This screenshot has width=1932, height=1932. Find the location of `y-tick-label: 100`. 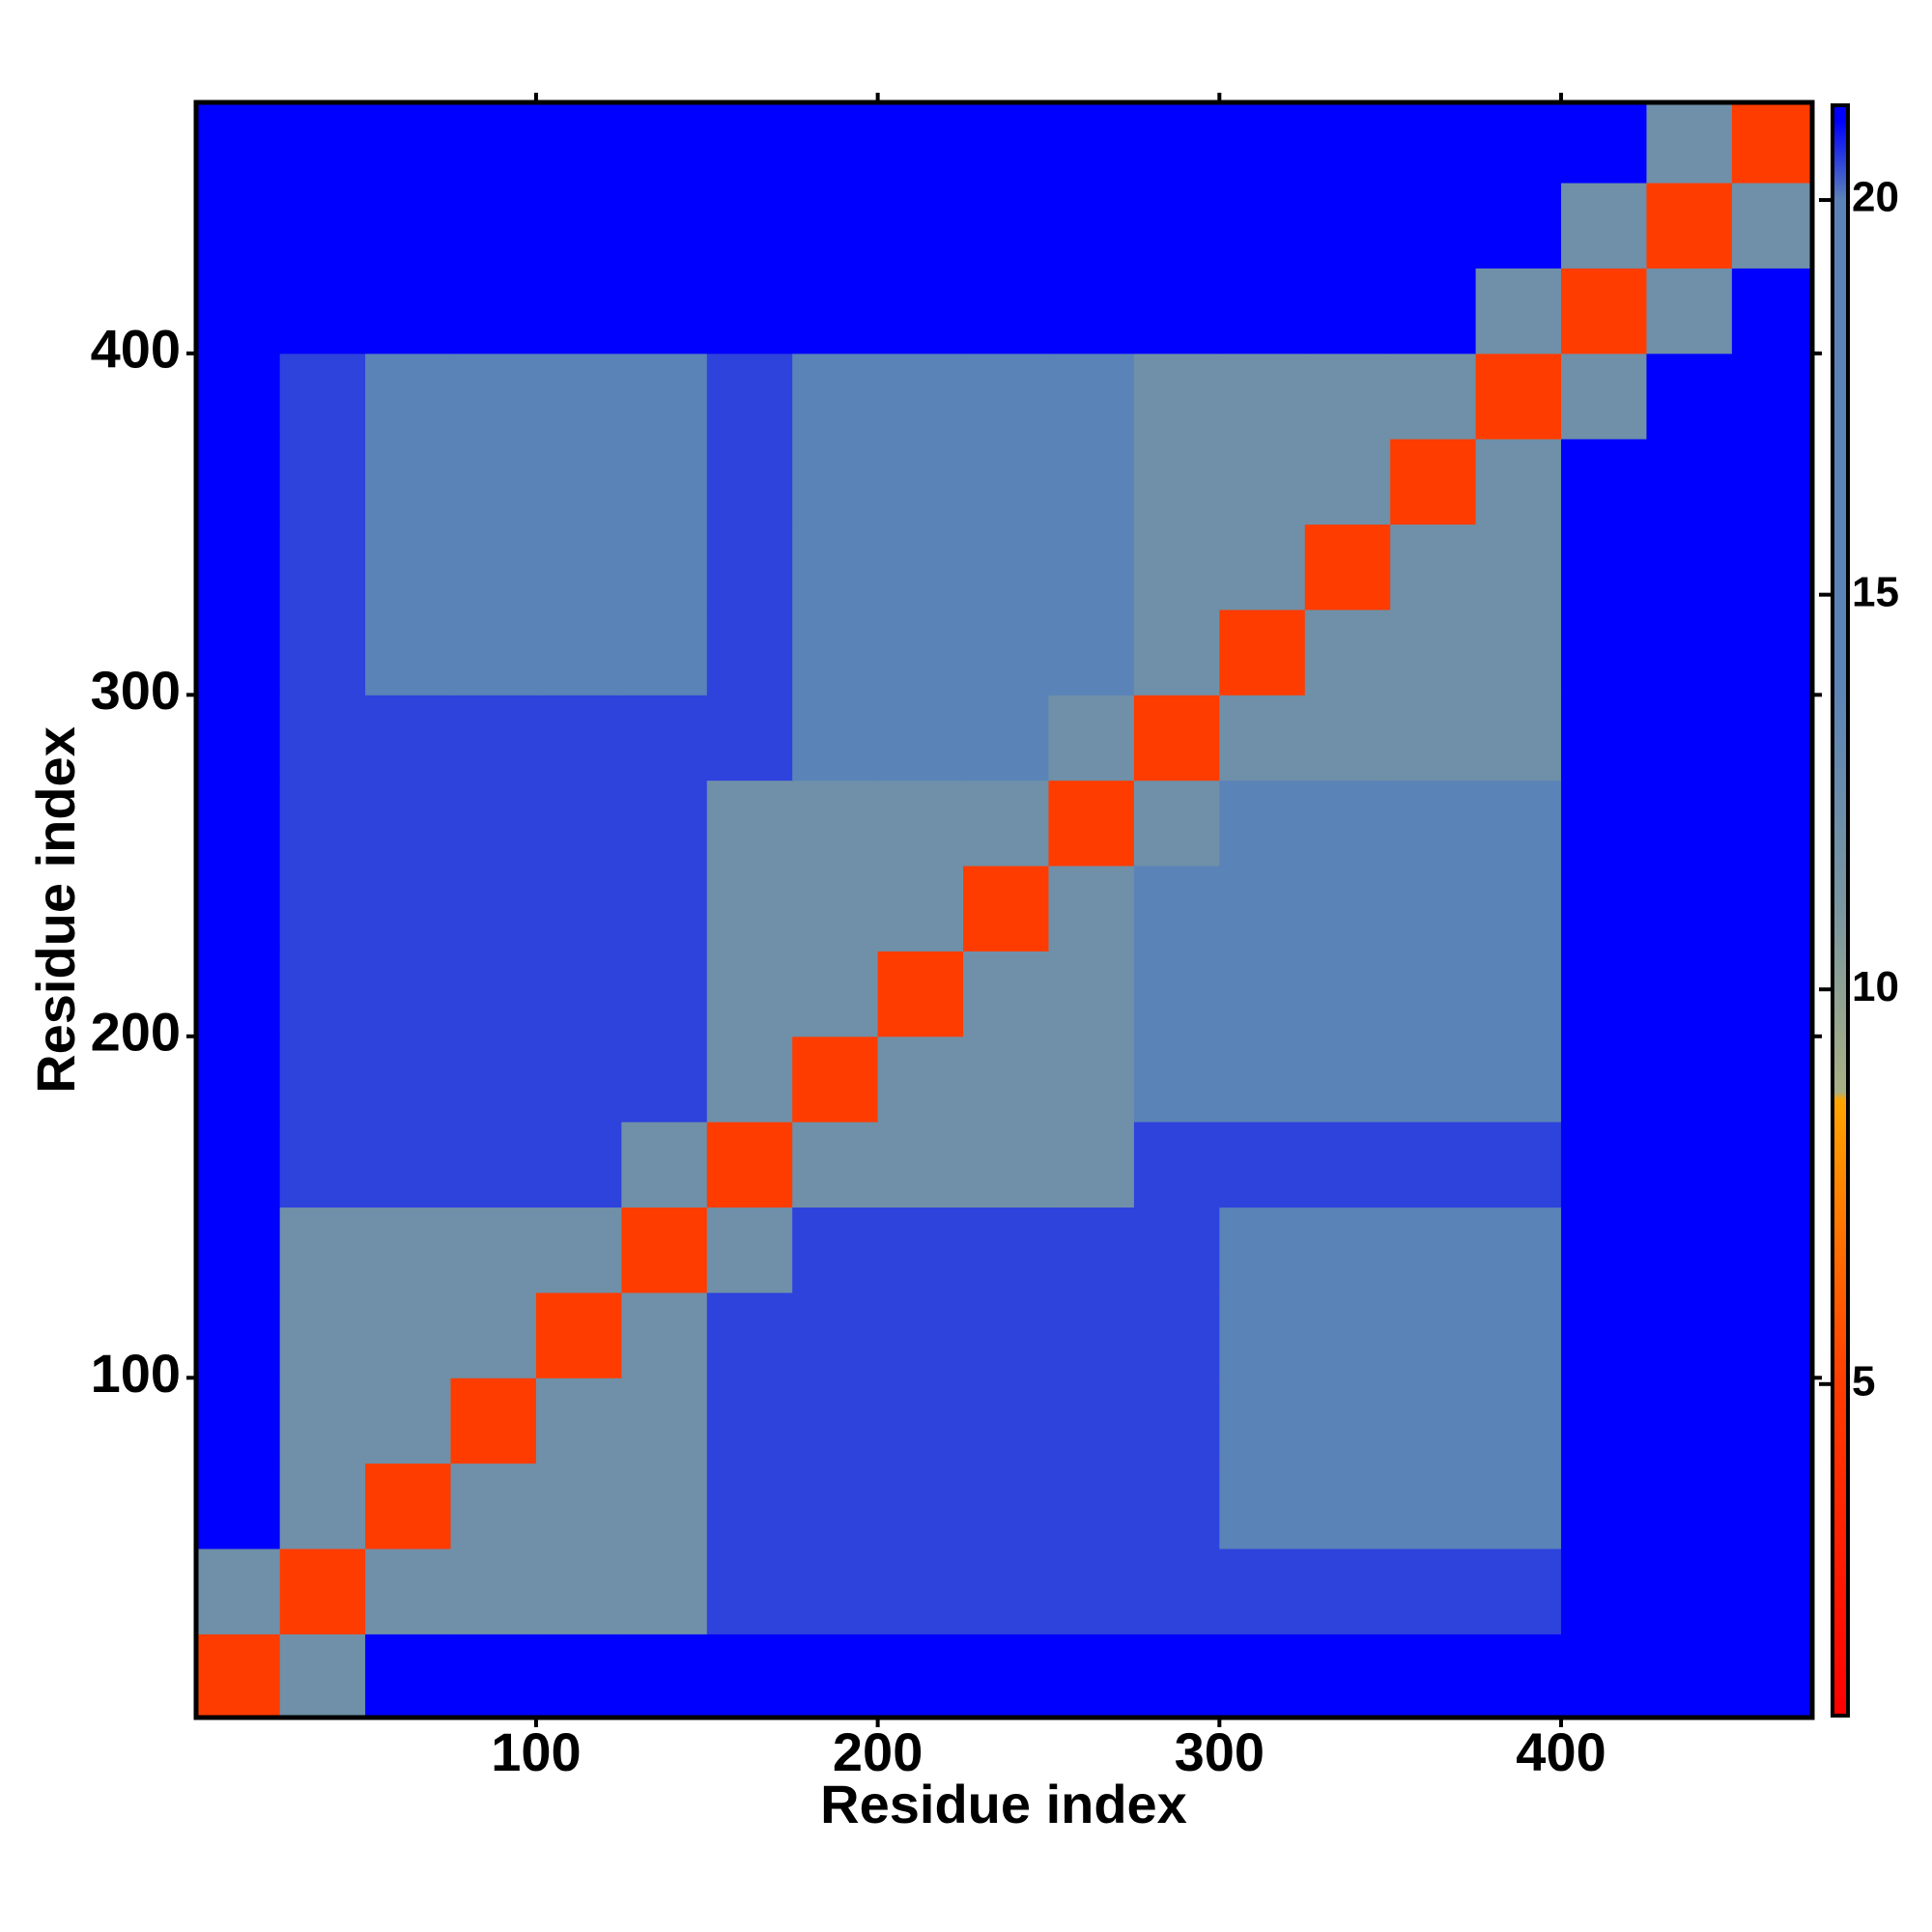

y-tick-label: 100 is located at coordinates (136, 1373).